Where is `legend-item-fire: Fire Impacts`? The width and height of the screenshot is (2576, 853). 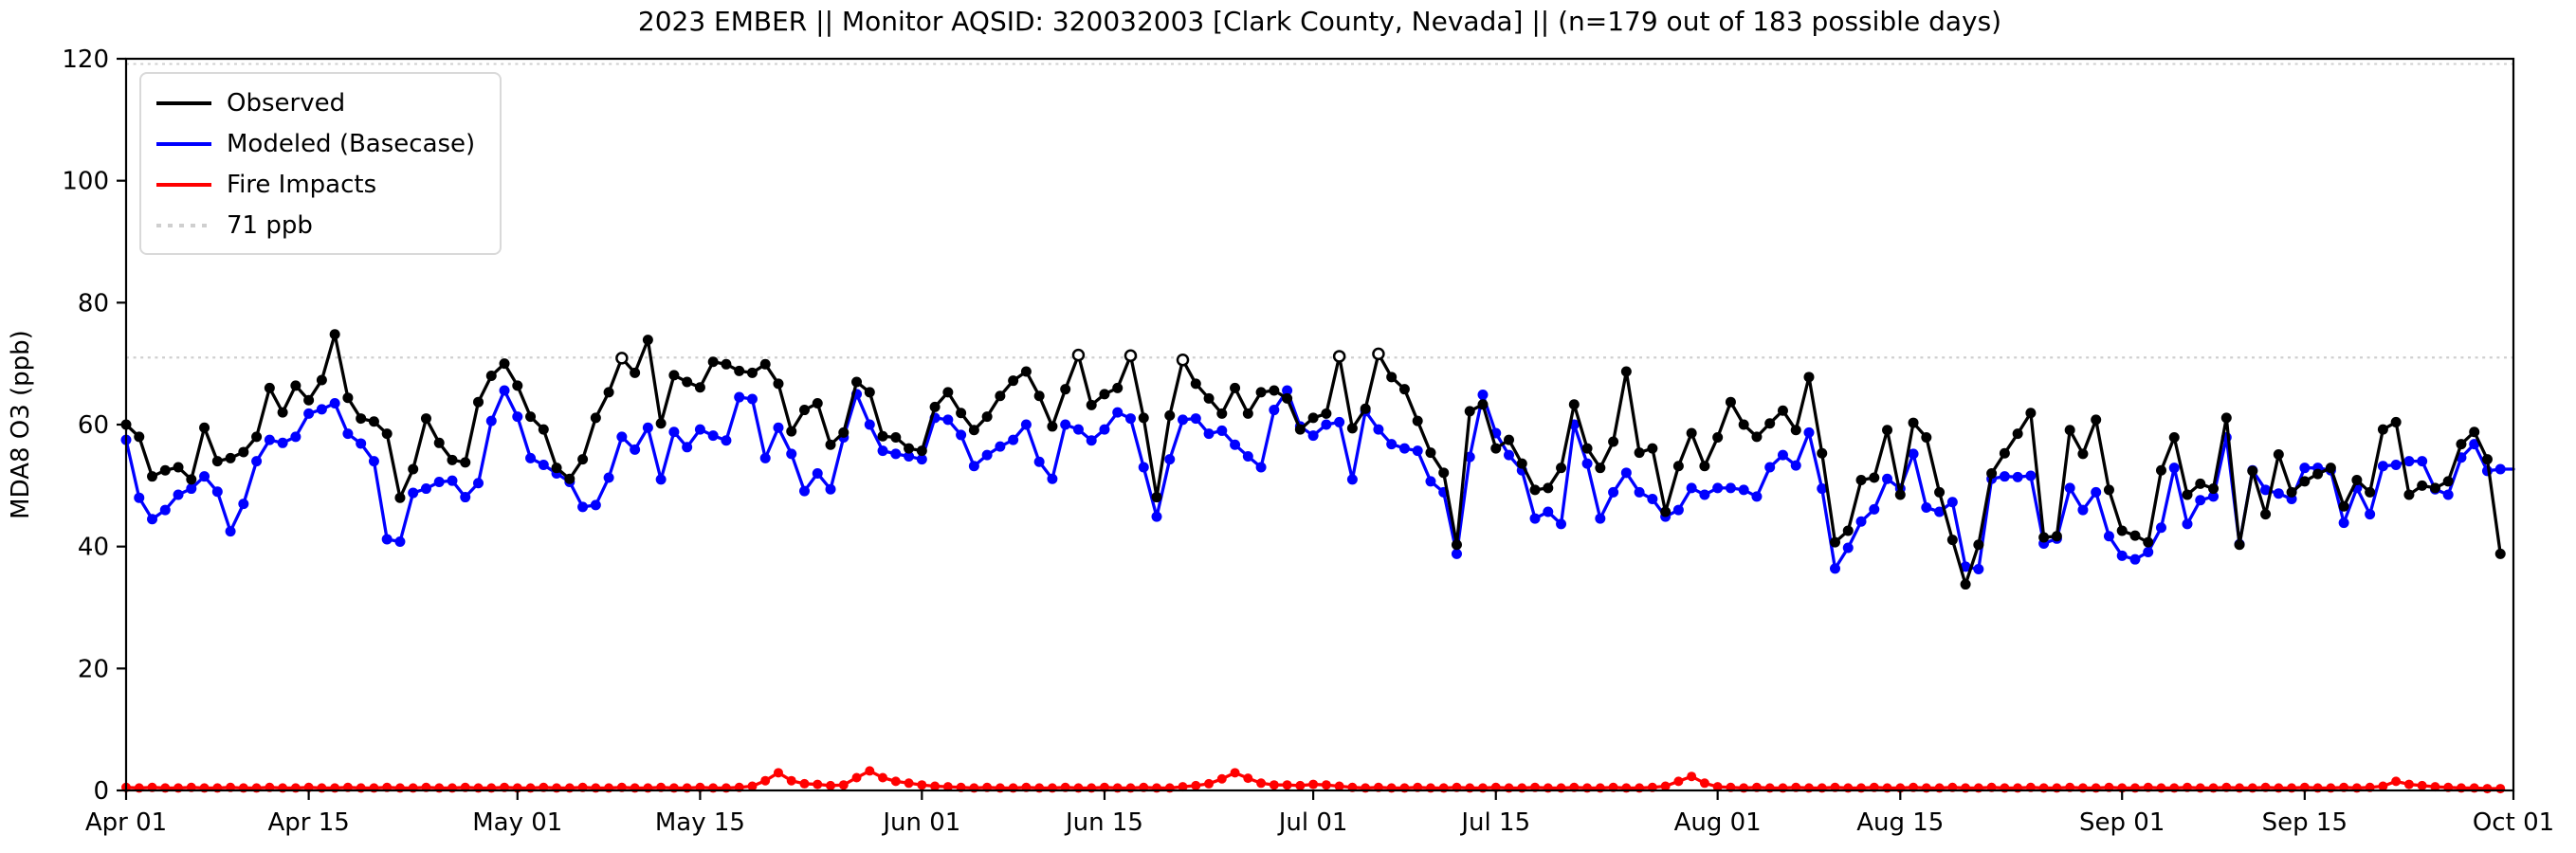 legend-item-fire: Fire Impacts is located at coordinates (319, 185).